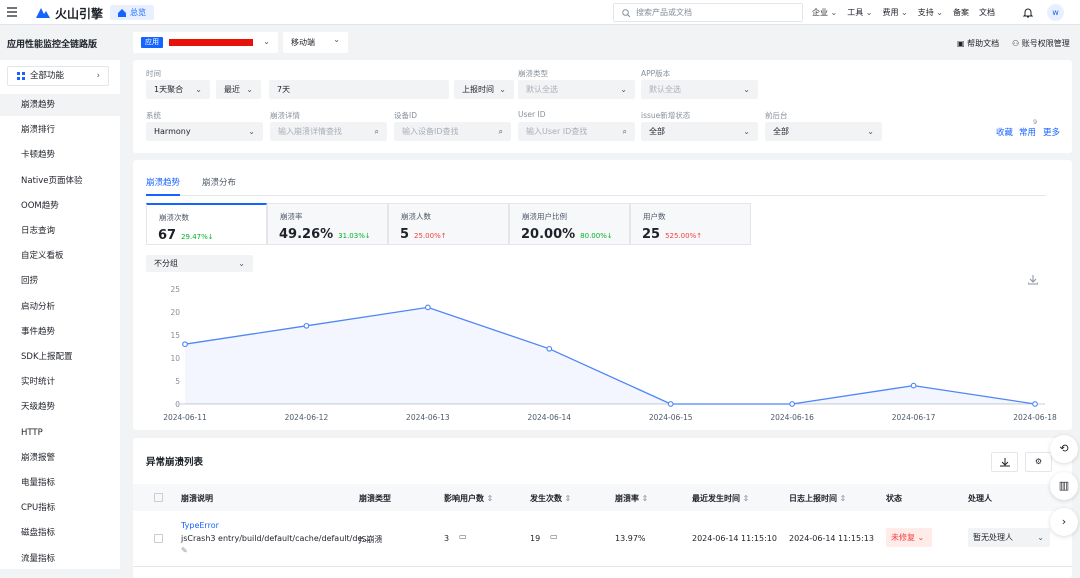 The width and height of the screenshot is (1080, 578). What do you see at coordinates (699, 131) in the screenshot?
I see `issue-select: 全部 ⌄` at bounding box center [699, 131].